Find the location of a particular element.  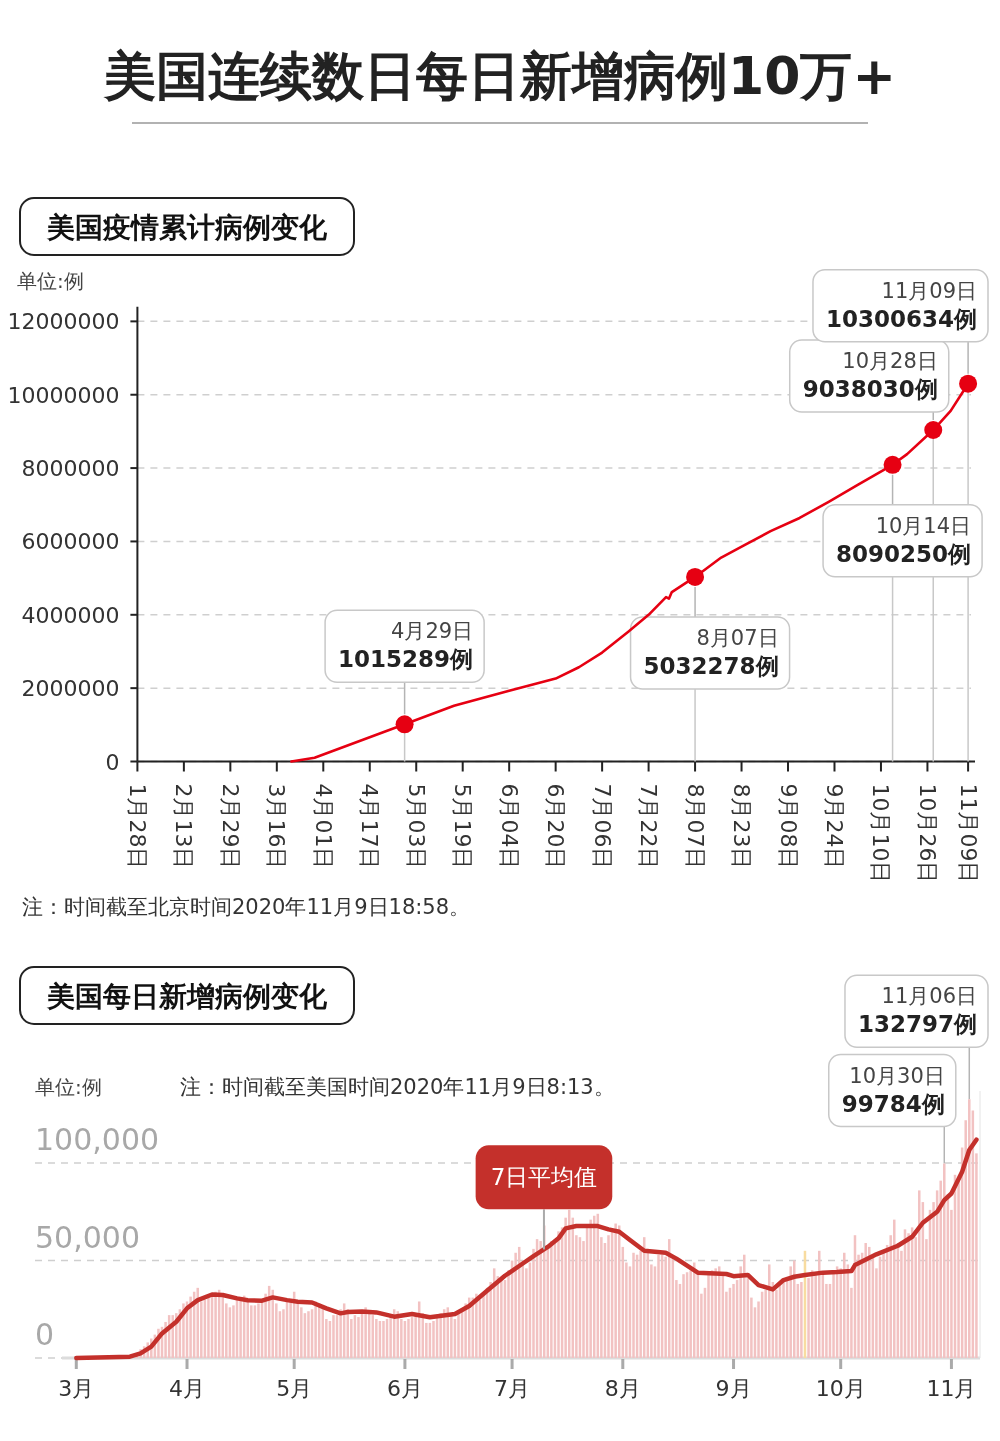

x-tick-label: 4月01日 is located at coordinates (323, 826).